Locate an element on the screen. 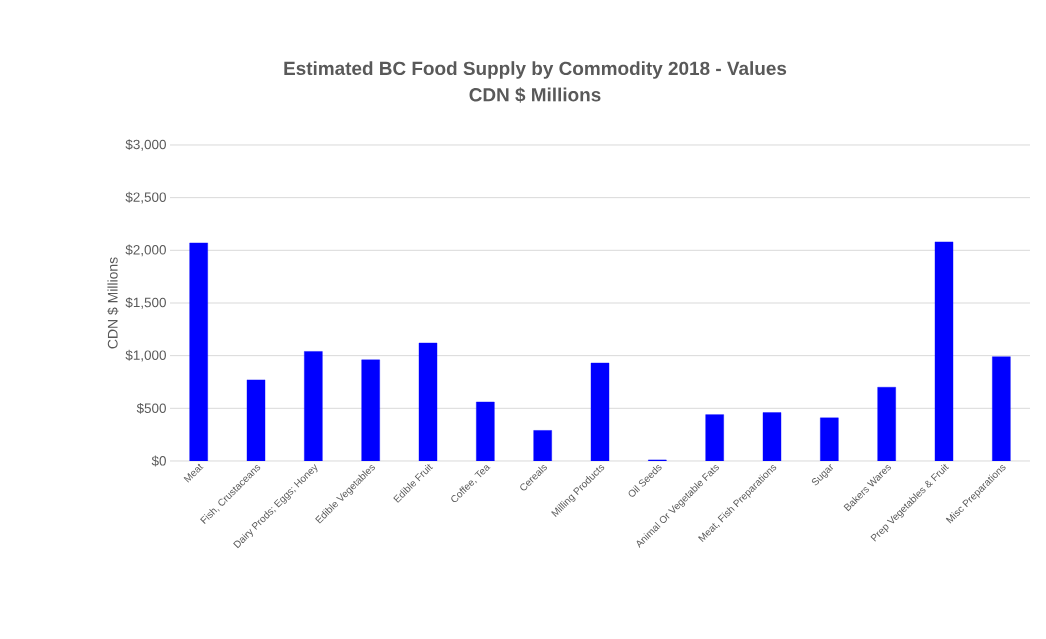 This screenshot has height=639, width=1046. y-tick-label: $3,000 is located at coordinates (145, 145).